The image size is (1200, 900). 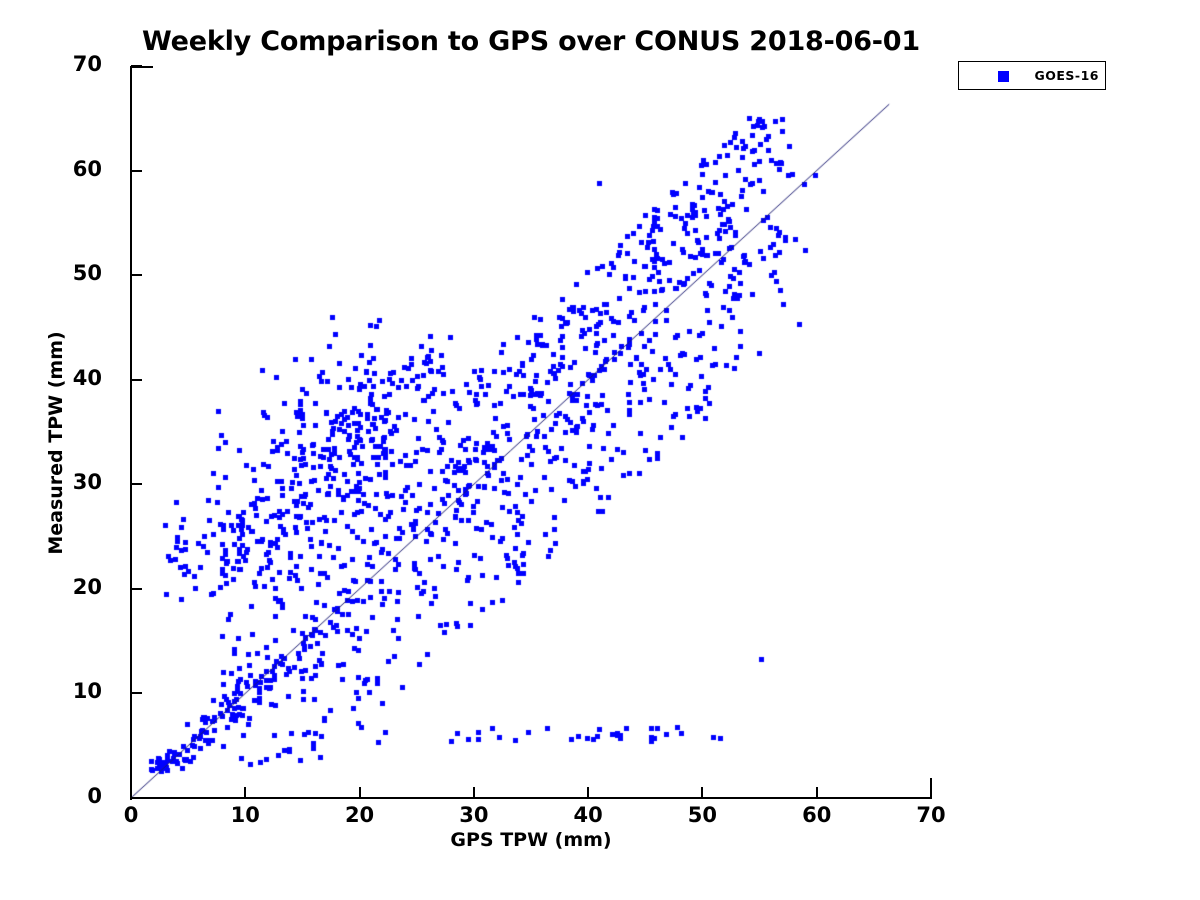 I want to click on x-tick-label-20: 20, so click(x=359, y=815).